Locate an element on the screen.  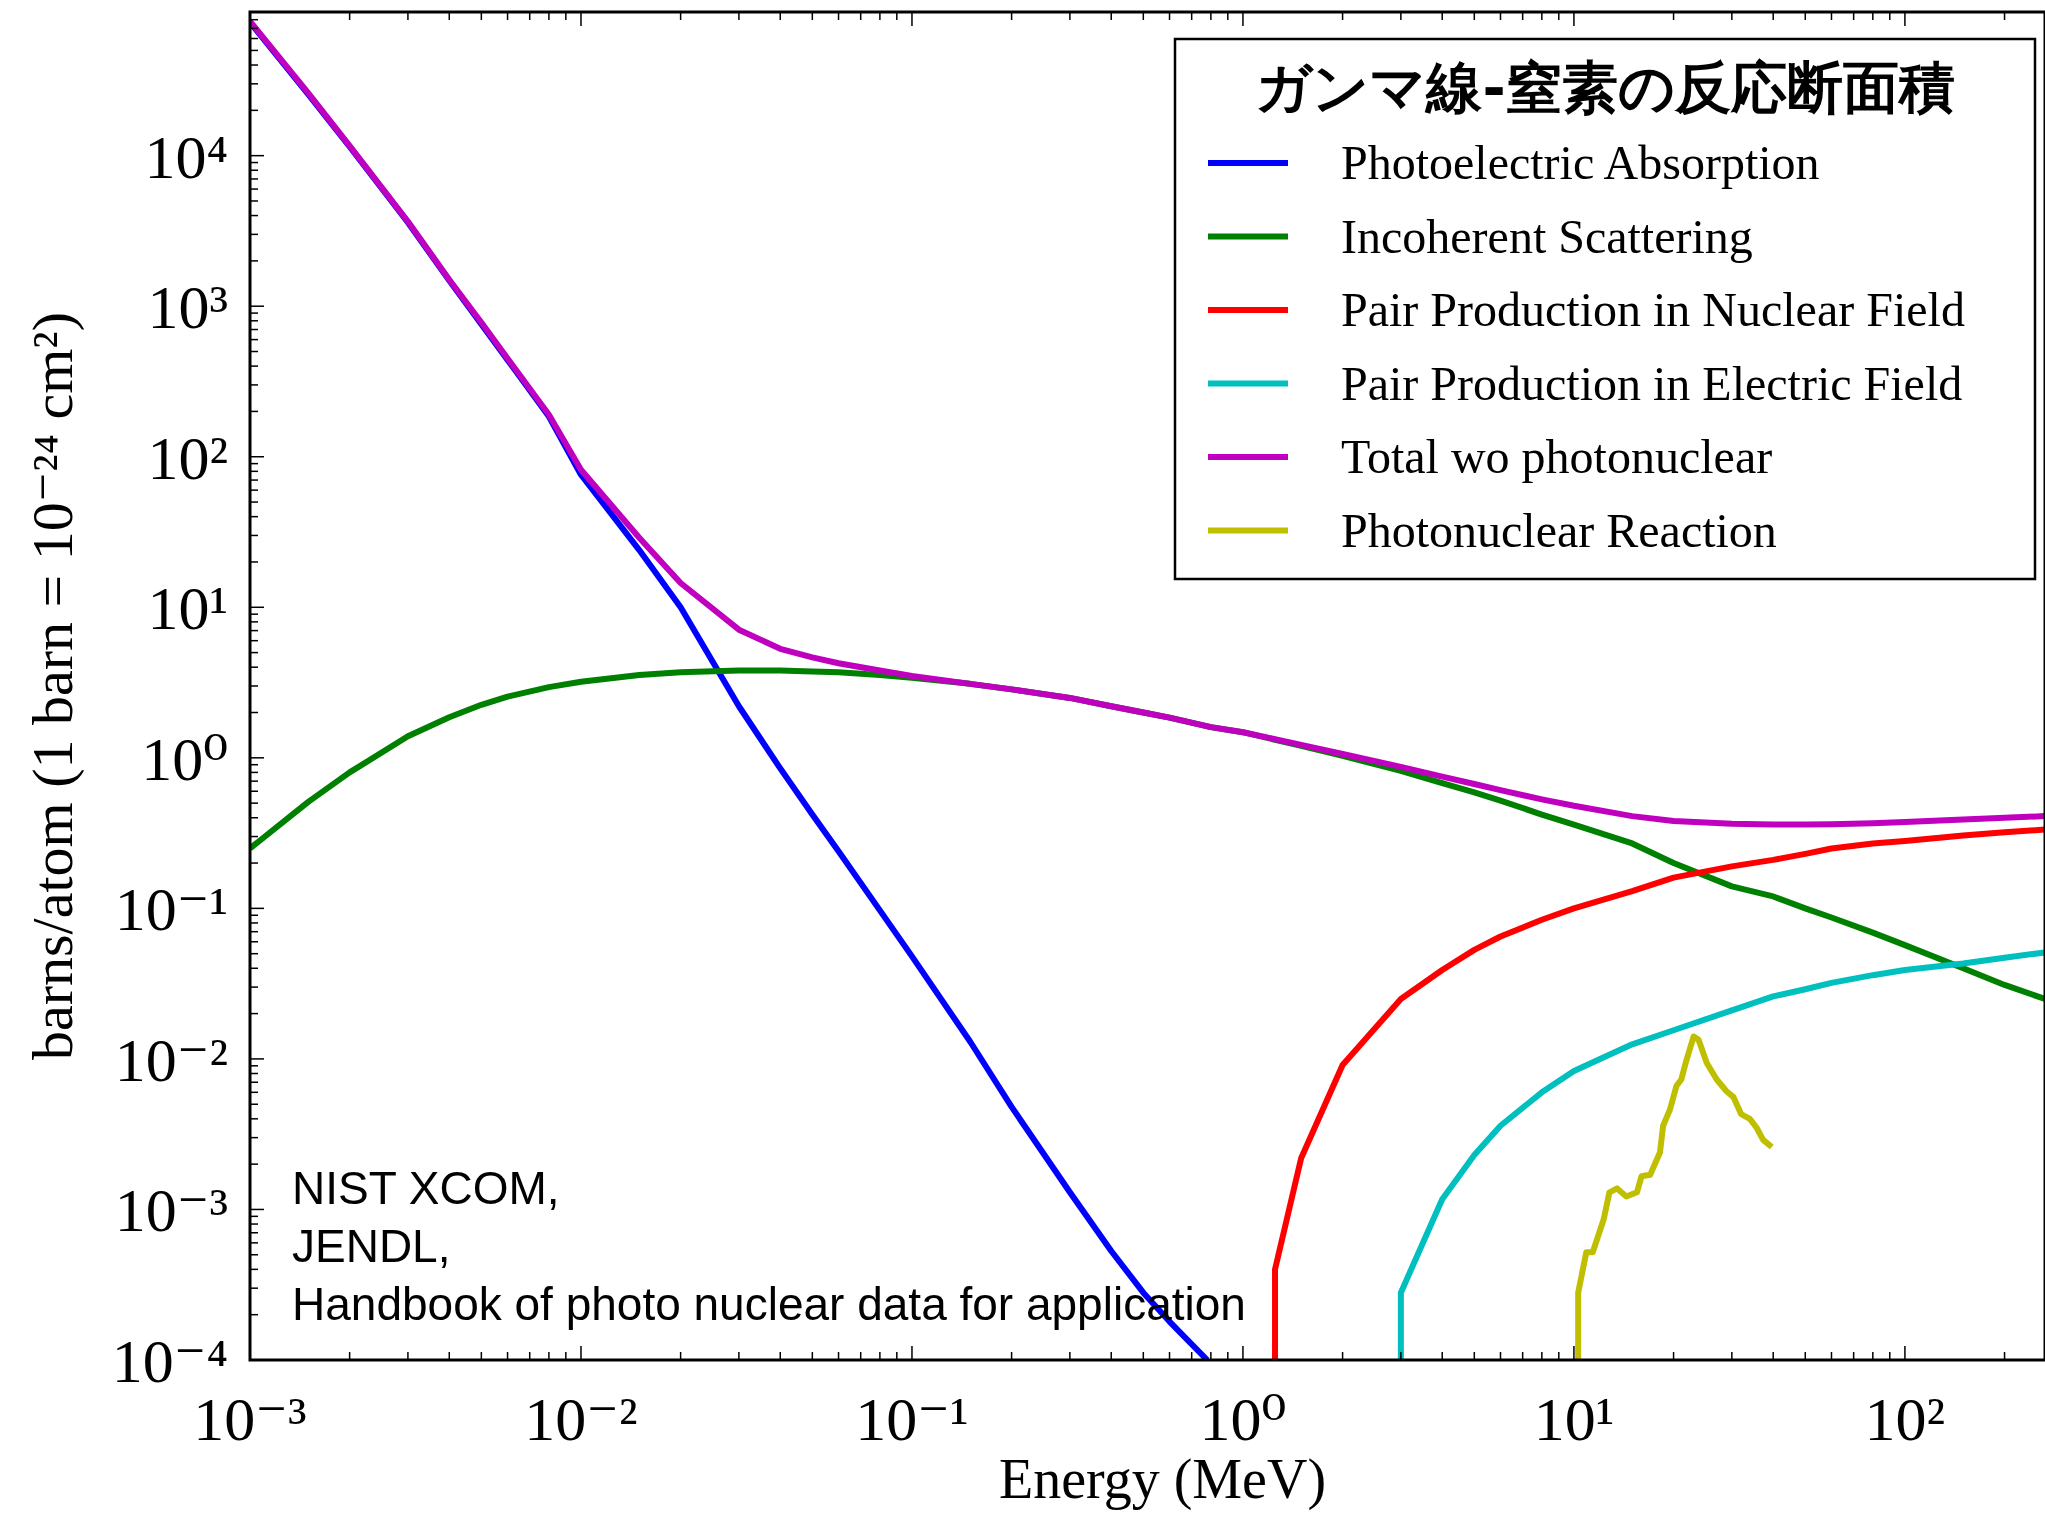
x-tick-label: 10⁻¹ is located at coordinates (912, 1419).